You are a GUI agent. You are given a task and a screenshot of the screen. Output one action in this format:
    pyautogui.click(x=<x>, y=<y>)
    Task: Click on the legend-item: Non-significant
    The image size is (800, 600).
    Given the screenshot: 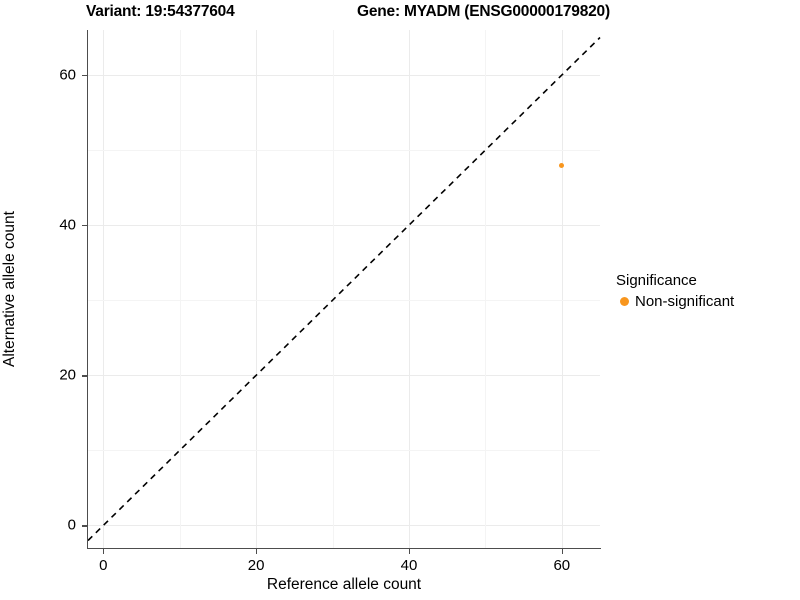 What is the action you would take?
    pyautogui.click(x=675, y=301)
    